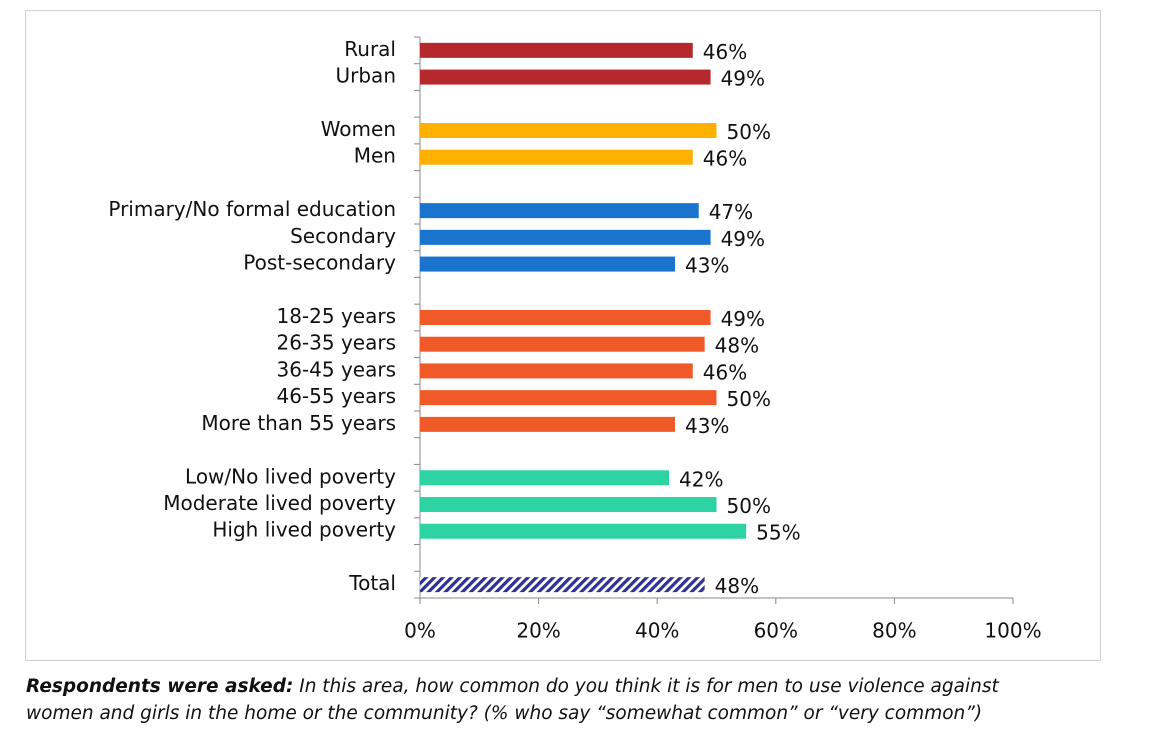  I want to click on x-tick-label: 0%, so click(420, 631).